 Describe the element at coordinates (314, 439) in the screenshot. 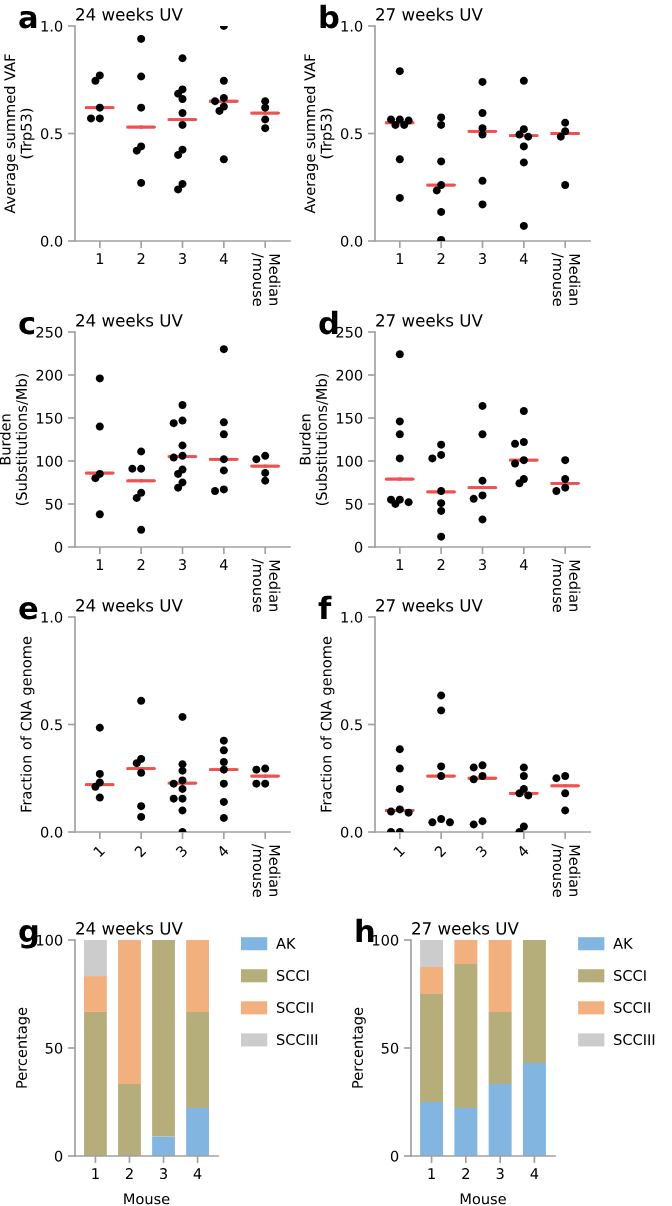

I see `y-axis-title: Burden (Substitutions/Mb)` at that location.